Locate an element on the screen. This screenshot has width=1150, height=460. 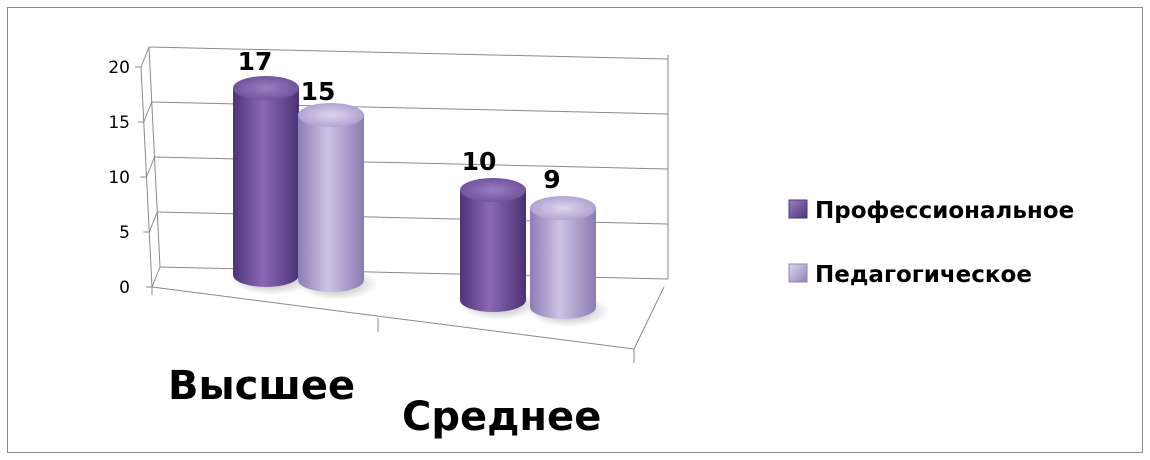
y-tick-label: 15 is located at coordinates (119, 123).